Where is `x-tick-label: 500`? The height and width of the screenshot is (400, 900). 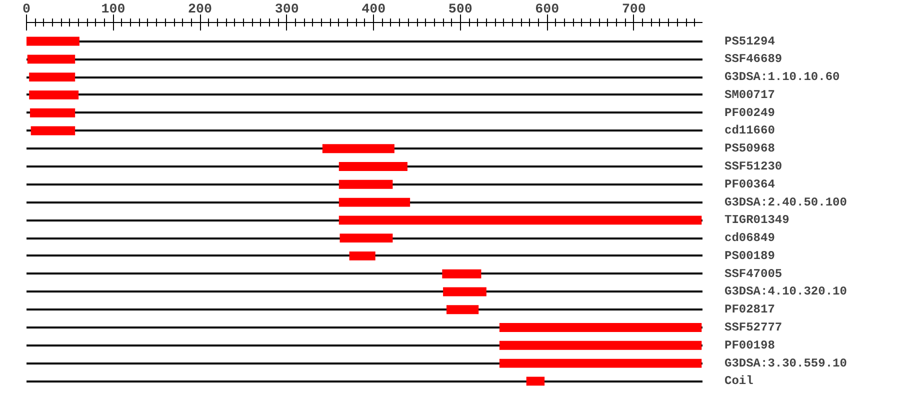 x-tick-label: 500 is located at coordinates (460, 10).